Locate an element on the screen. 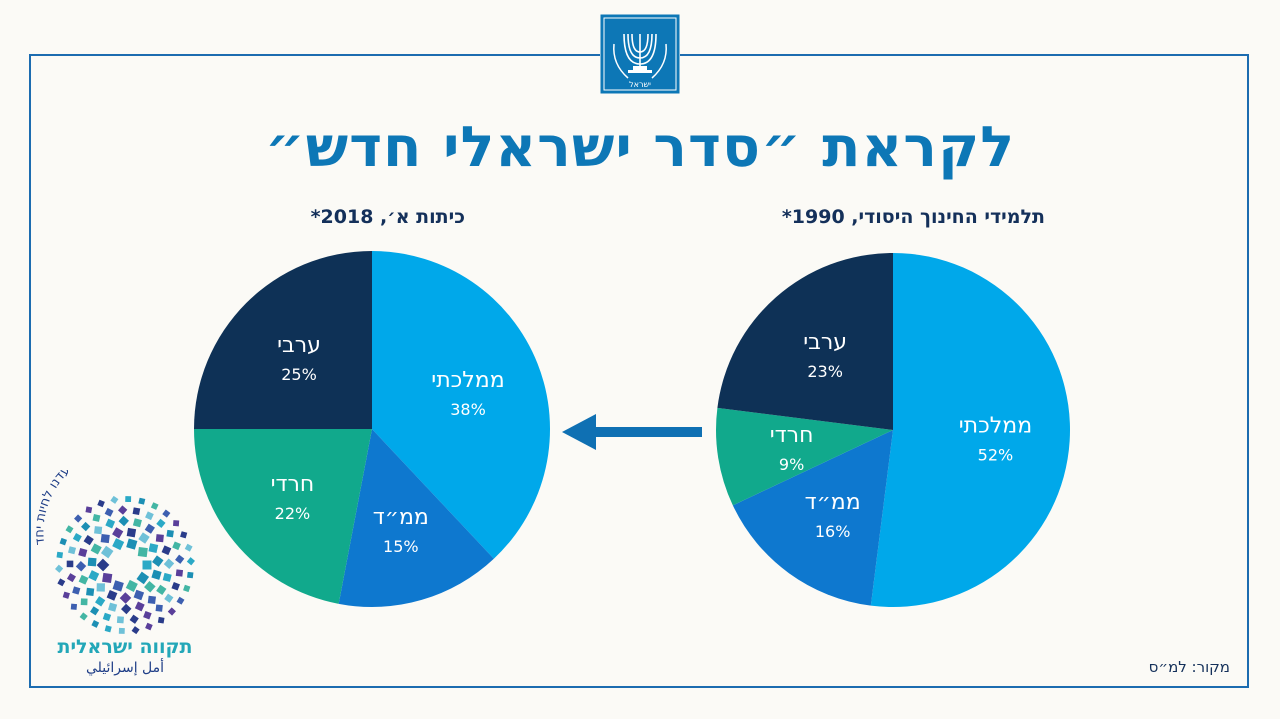 This screenshot has height=719, width=1280. logo-arabic-name: أمل إسرائيلي is located at coordinates (125, 668).